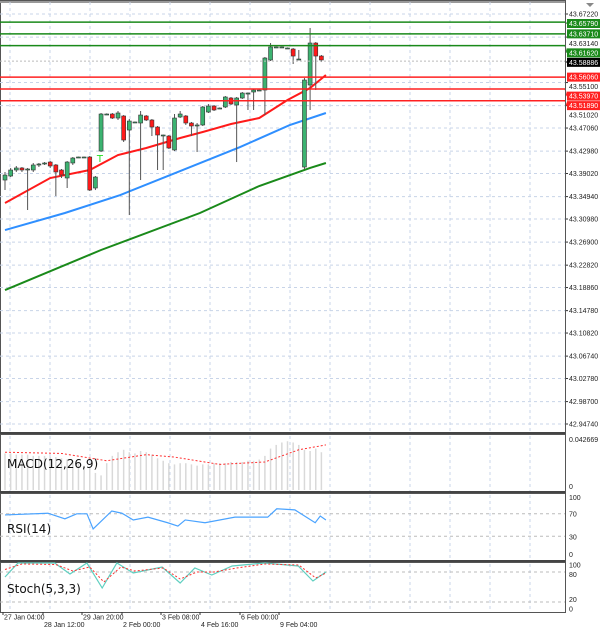  Describe the element at coordinates (573, 538) in the screenshot. I see `rsi-axis-label: 30` at that location.